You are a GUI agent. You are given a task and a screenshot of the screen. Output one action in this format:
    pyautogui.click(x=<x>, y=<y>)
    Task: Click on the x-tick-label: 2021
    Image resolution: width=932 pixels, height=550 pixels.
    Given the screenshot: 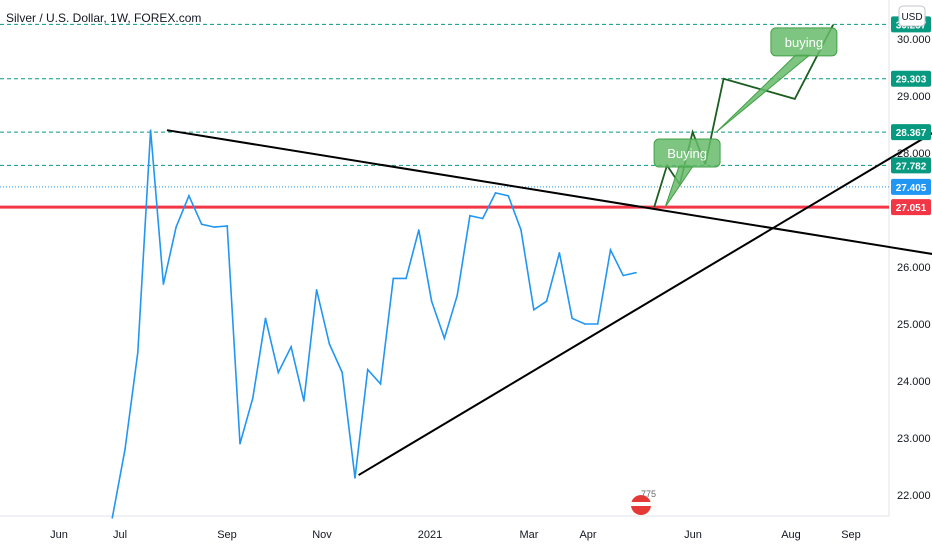 What is the action you would take?
    pyautogui.click(x=430, y=535)
    